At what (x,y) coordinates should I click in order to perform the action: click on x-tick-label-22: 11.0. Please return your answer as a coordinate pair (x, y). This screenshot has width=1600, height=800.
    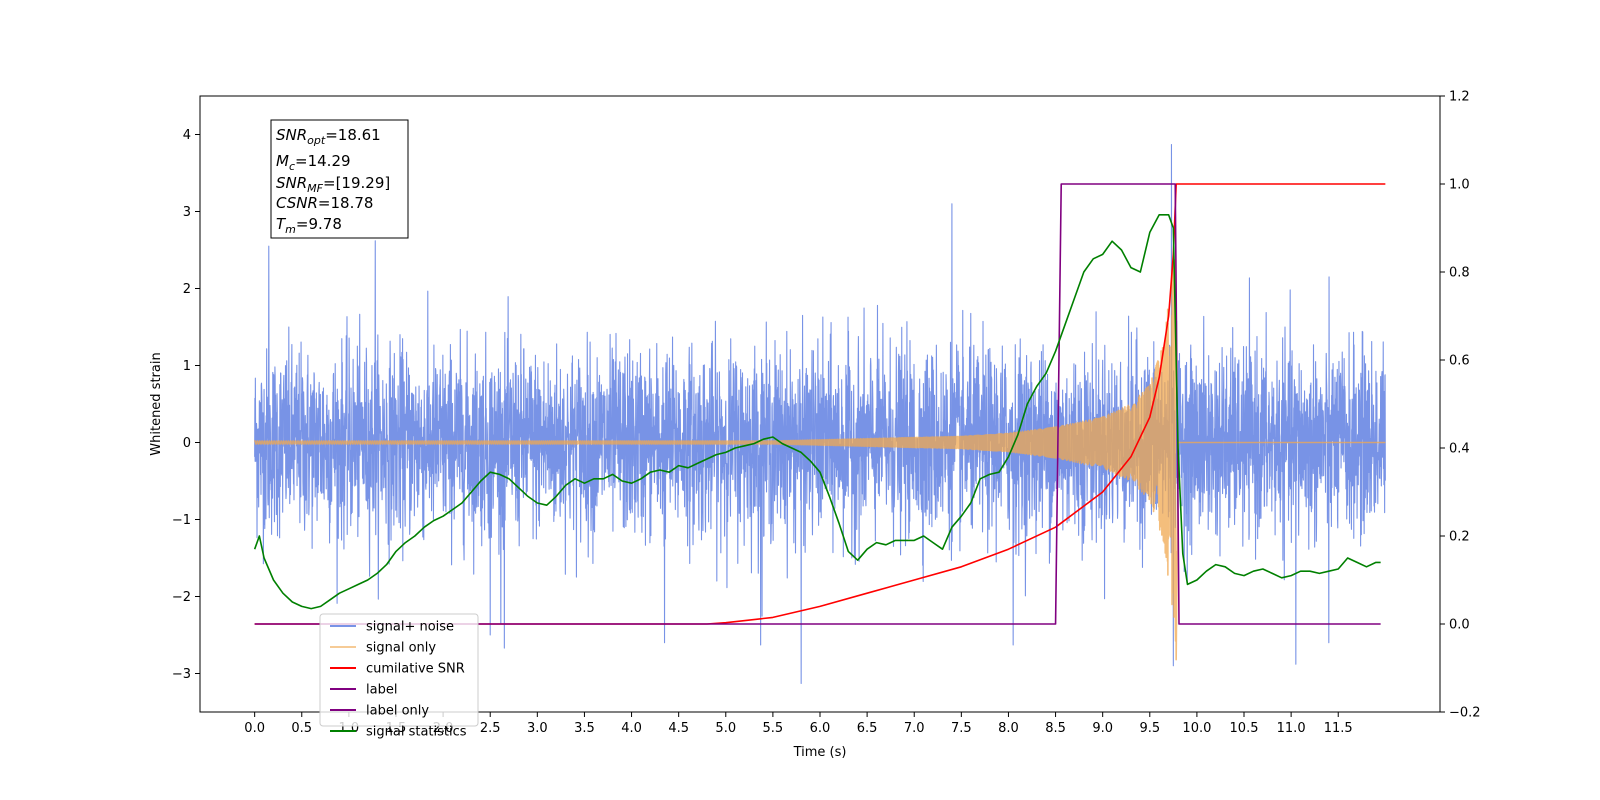
    Looking at the image, I should click on (1291, 728).